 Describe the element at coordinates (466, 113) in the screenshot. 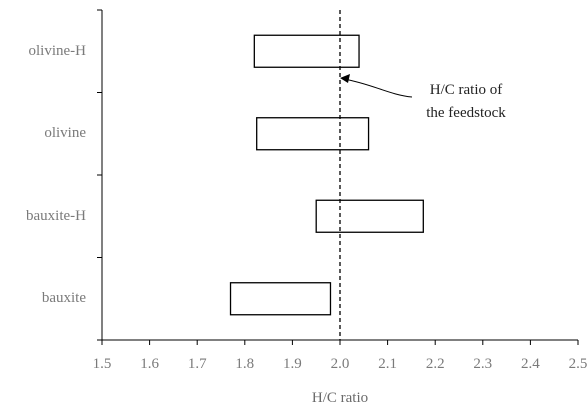

I see `annotation-line-2: the feedstock` at that location.